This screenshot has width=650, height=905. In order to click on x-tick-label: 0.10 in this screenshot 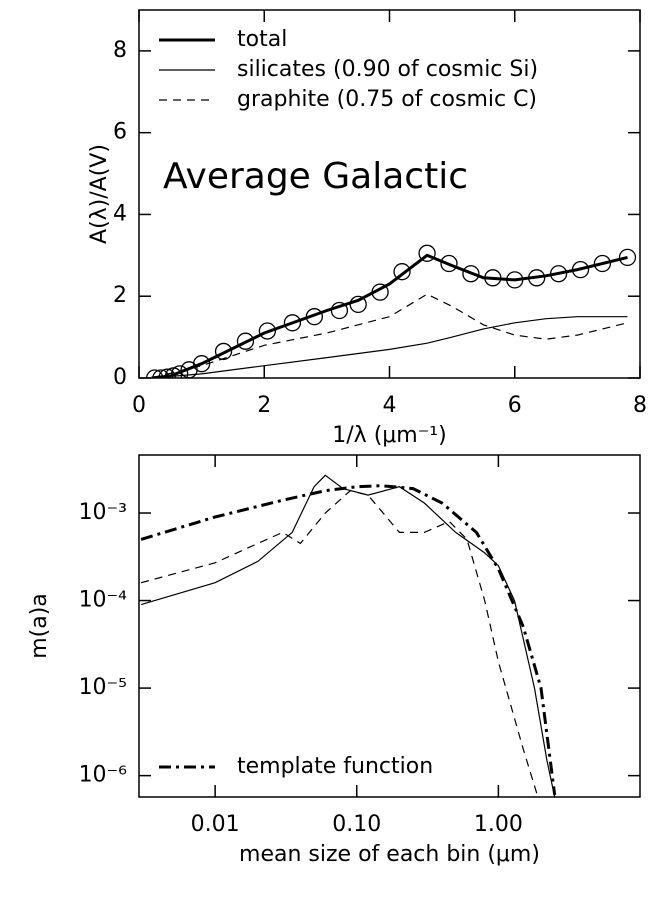, I will do `click(356, 824)`.